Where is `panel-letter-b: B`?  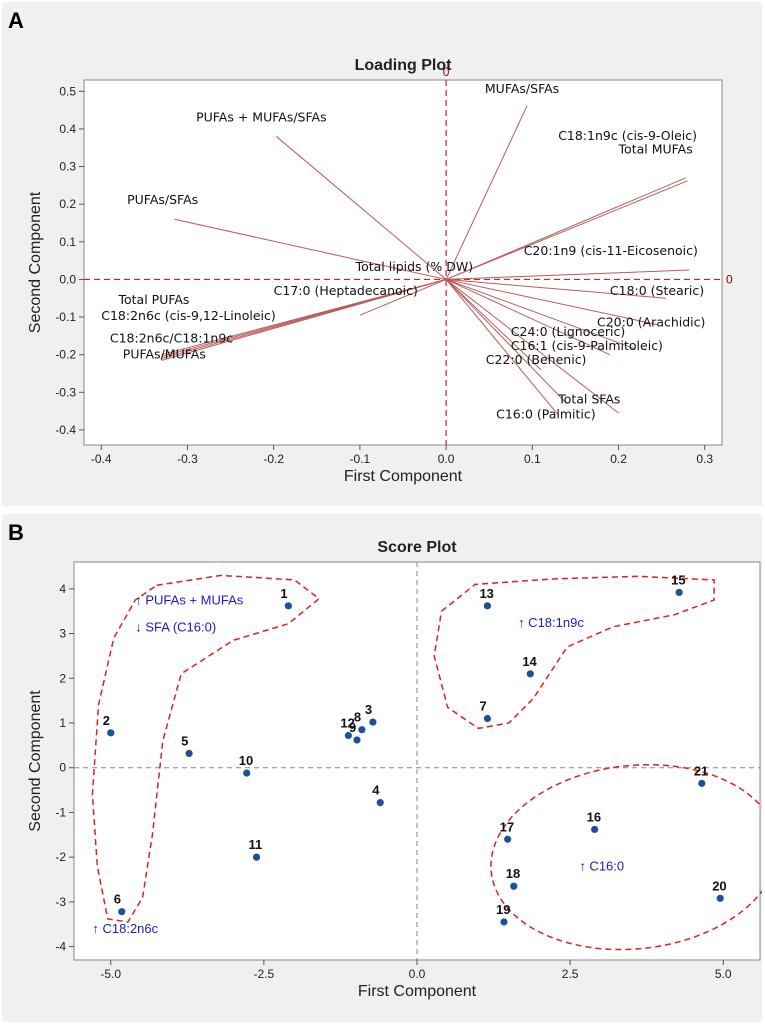
panel-letter-b: B is located at coordinates (16, 532).